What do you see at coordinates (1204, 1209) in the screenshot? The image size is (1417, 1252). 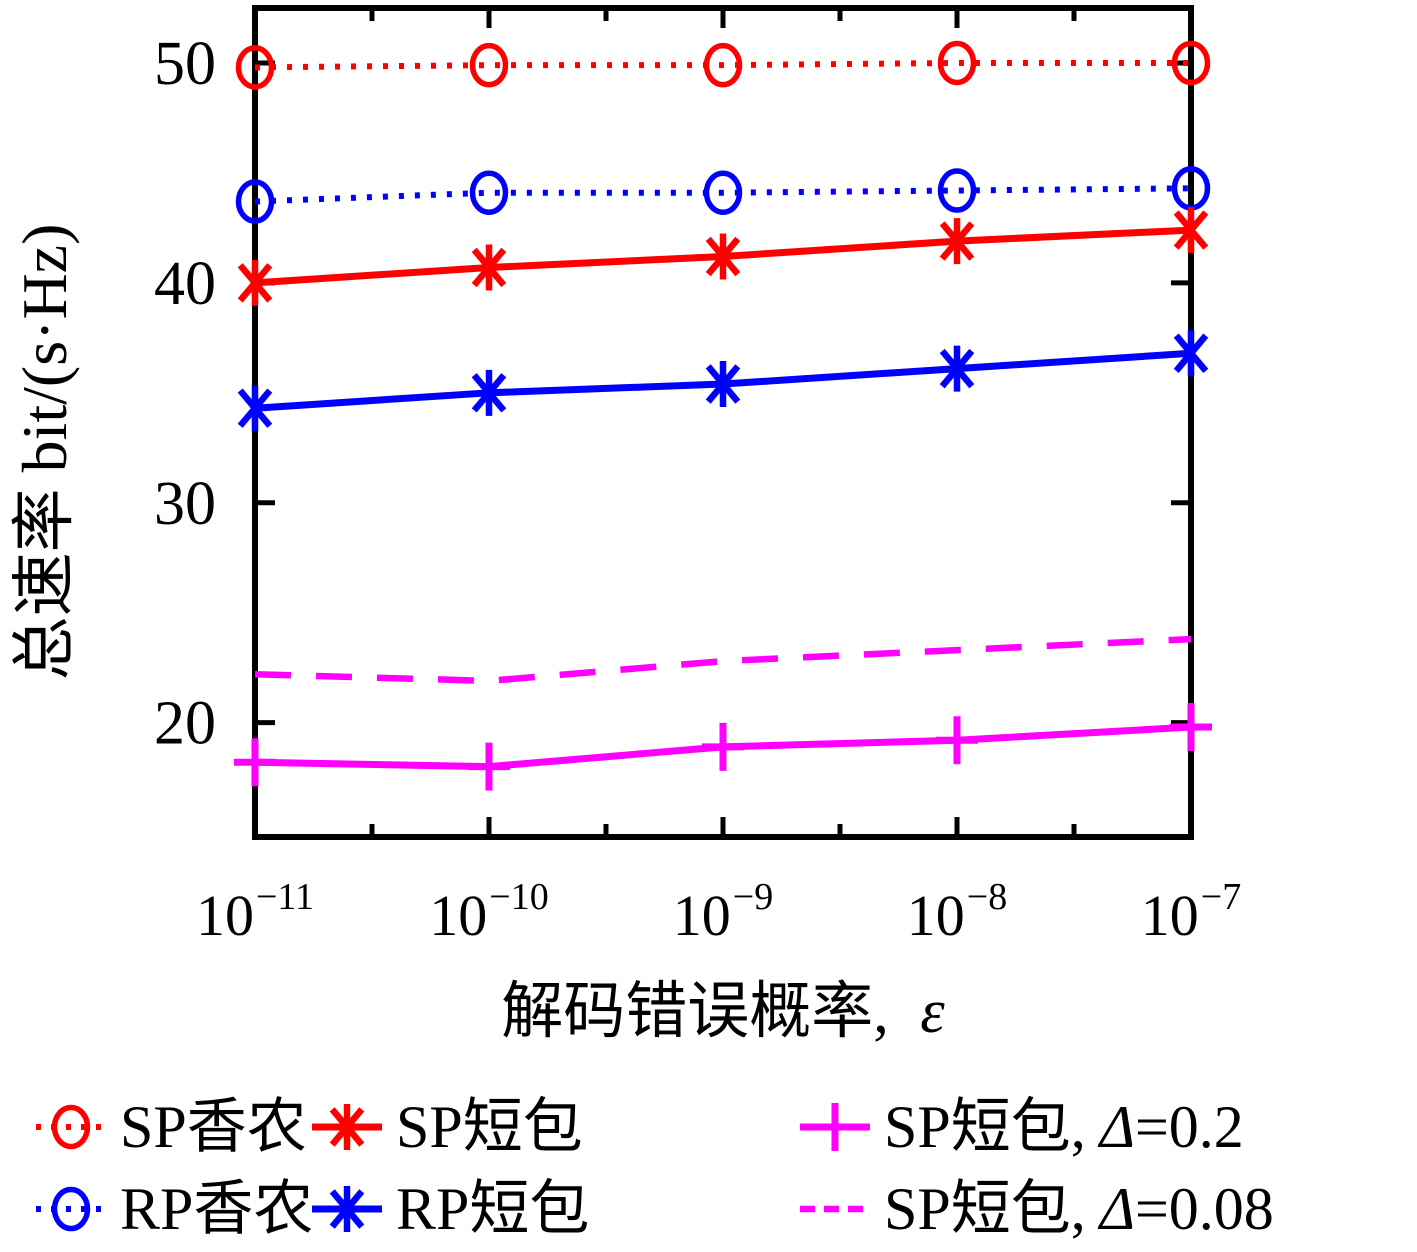 I see `legend-delta-value: =0.08` at bounding box center [1204, 1209].